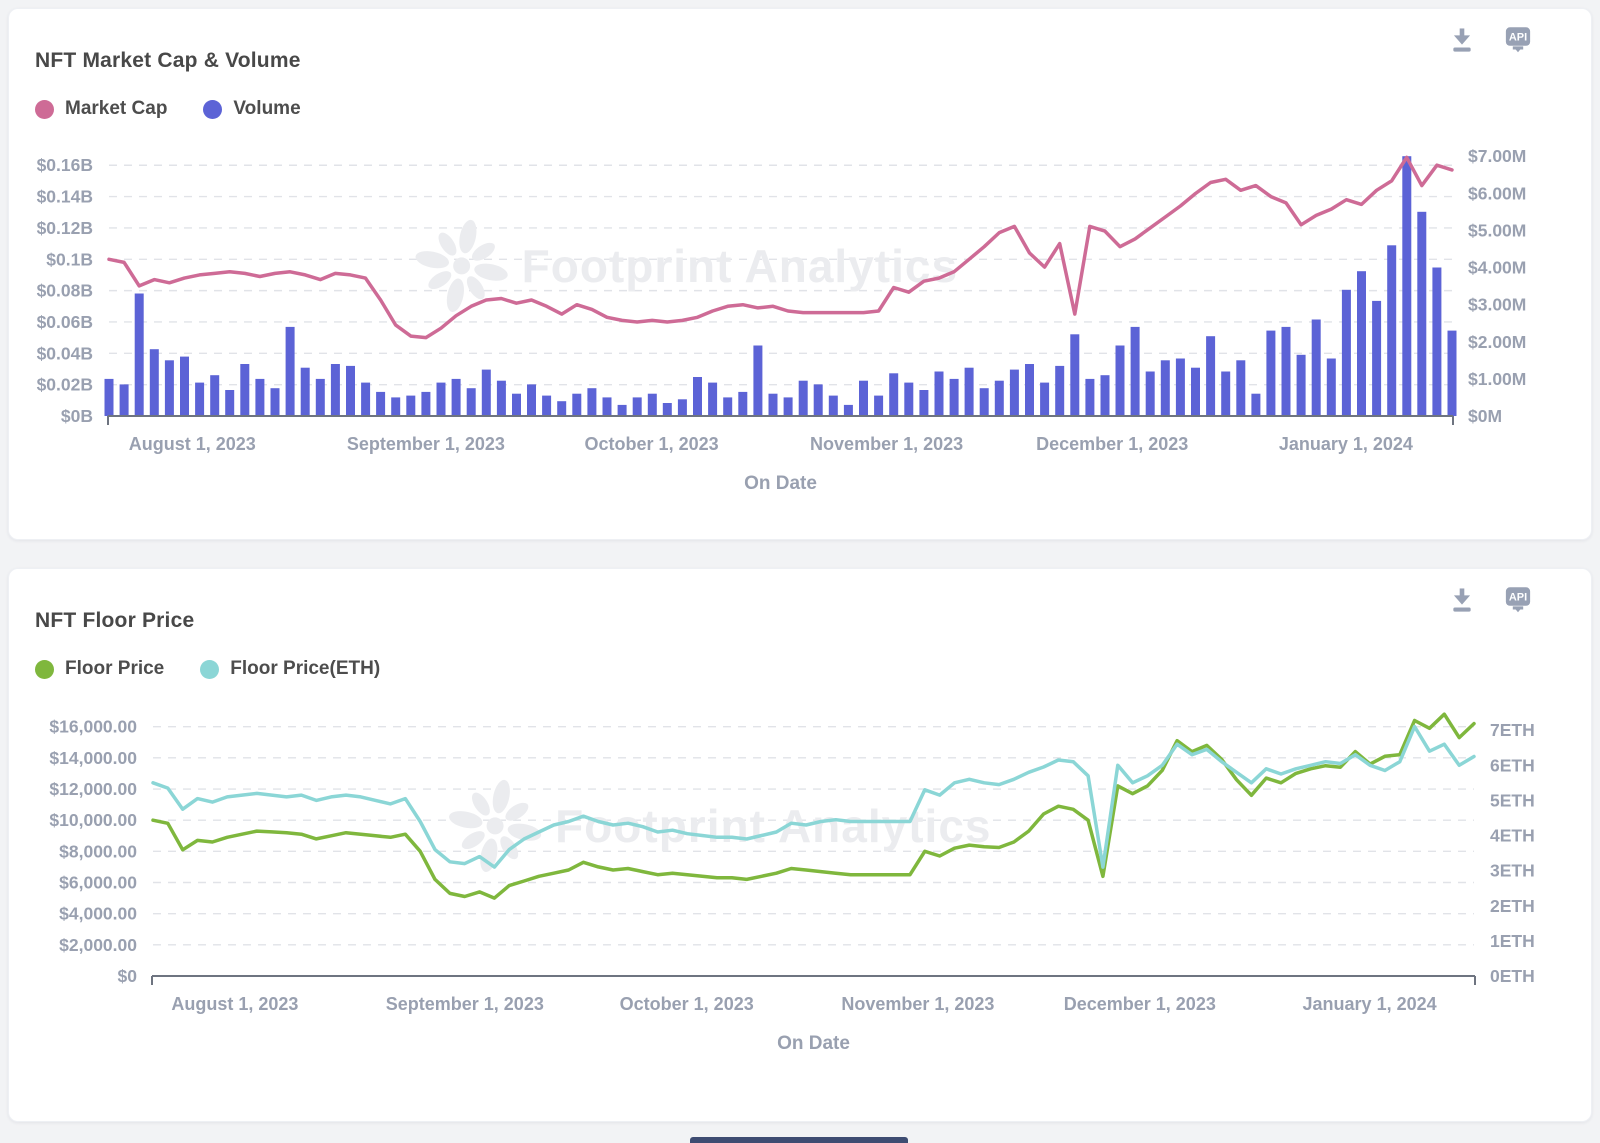  I want to click on legend-item-floor-price-eth: Floor Price(ETH), so click(290, 669).